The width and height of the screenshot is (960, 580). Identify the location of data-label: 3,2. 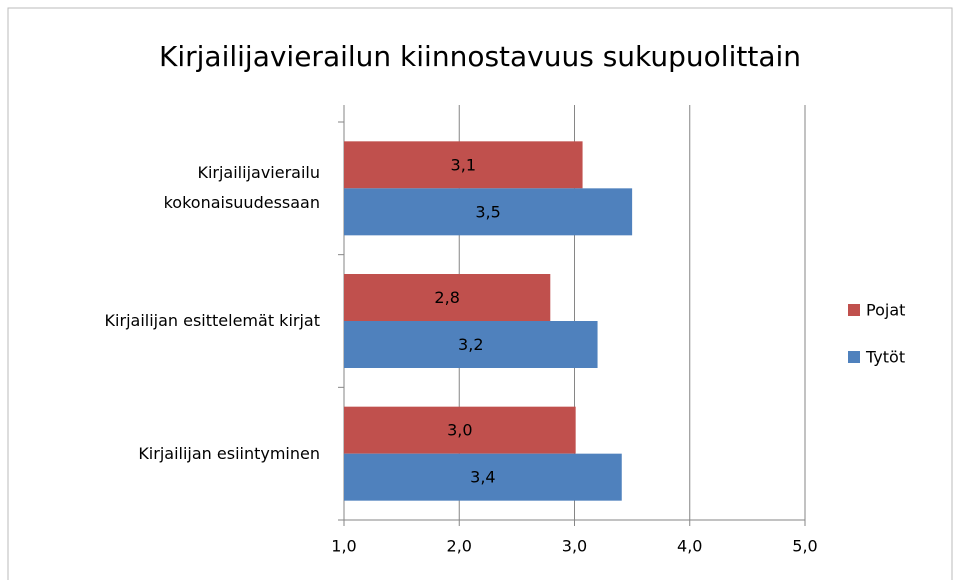
(470, 344).